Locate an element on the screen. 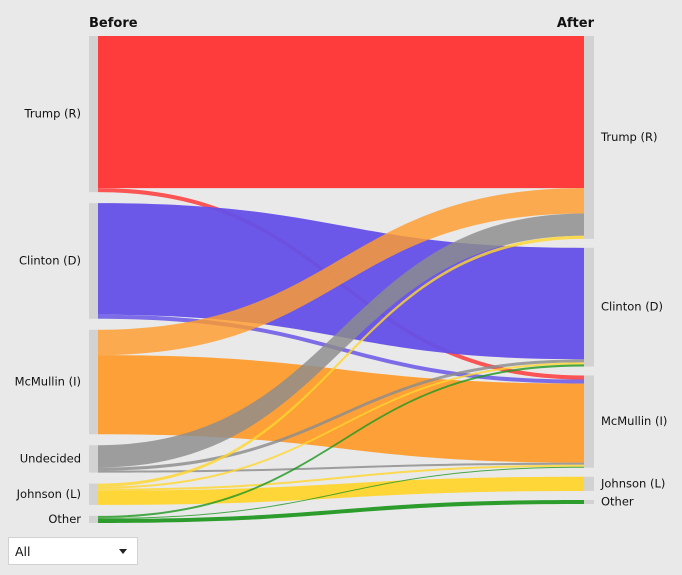 The width and height of the screenshot is (682, 575). after-label-other: Other is located at coordinates (617, 501).